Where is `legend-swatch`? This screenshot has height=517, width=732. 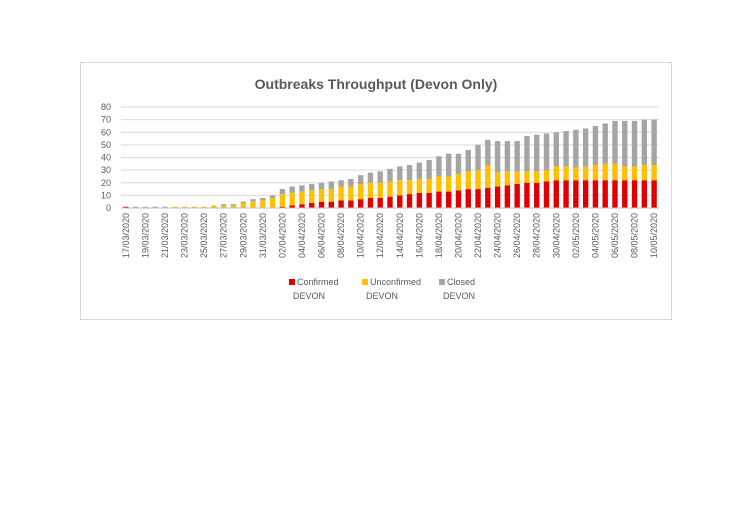
legend-swatch is located at coordinates (292, 282).